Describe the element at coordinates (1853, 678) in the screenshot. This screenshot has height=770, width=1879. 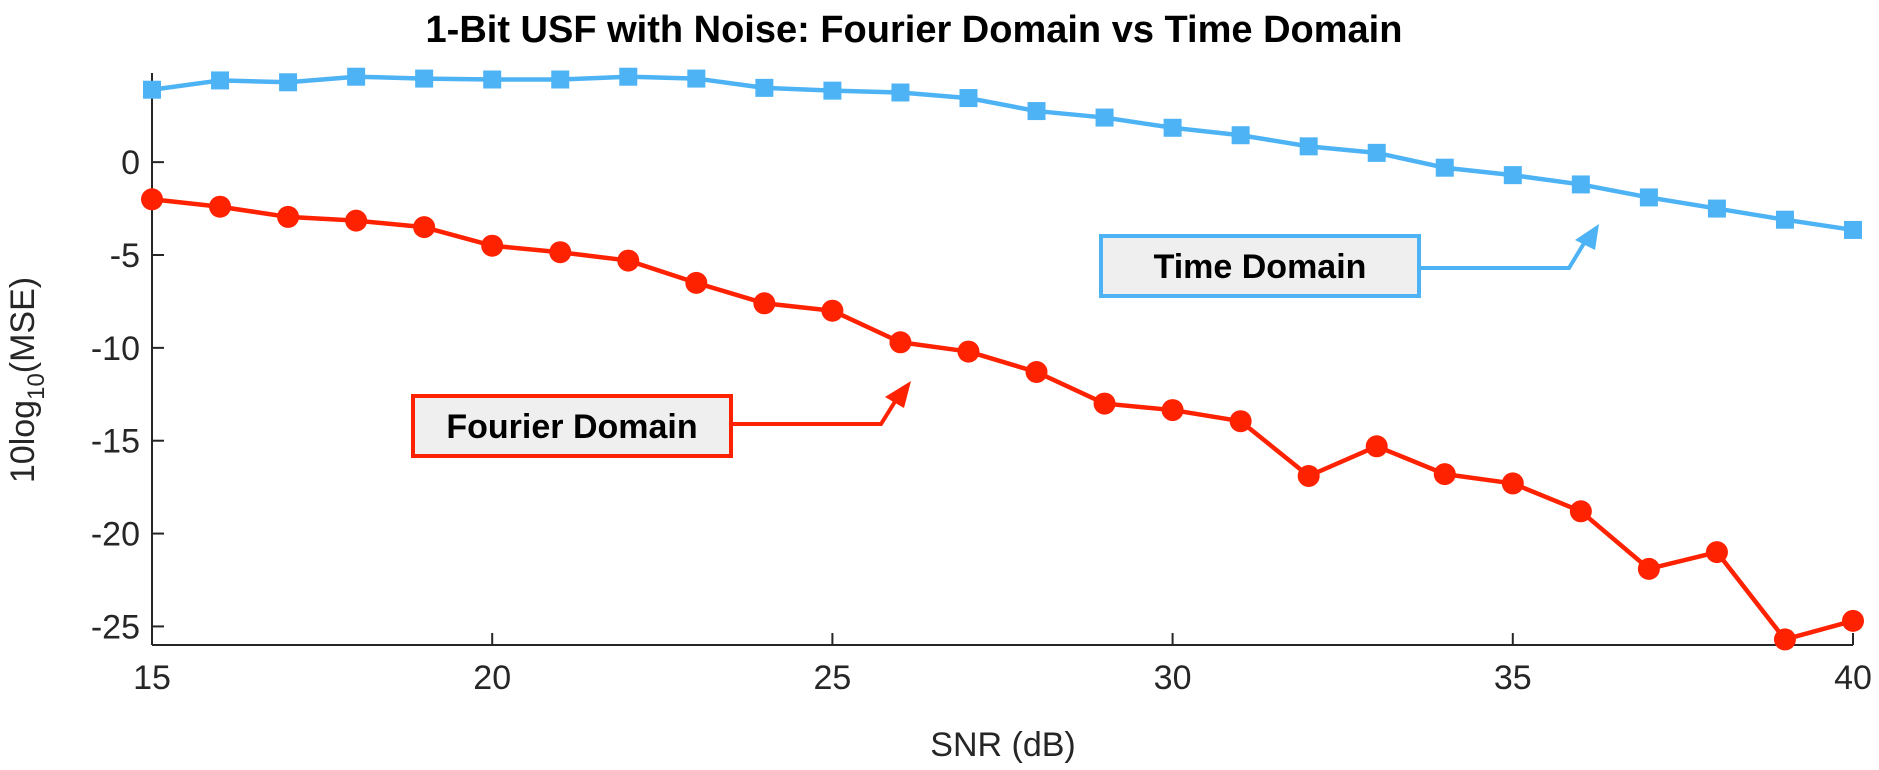
I see `x-tick-label: 40` at that location.